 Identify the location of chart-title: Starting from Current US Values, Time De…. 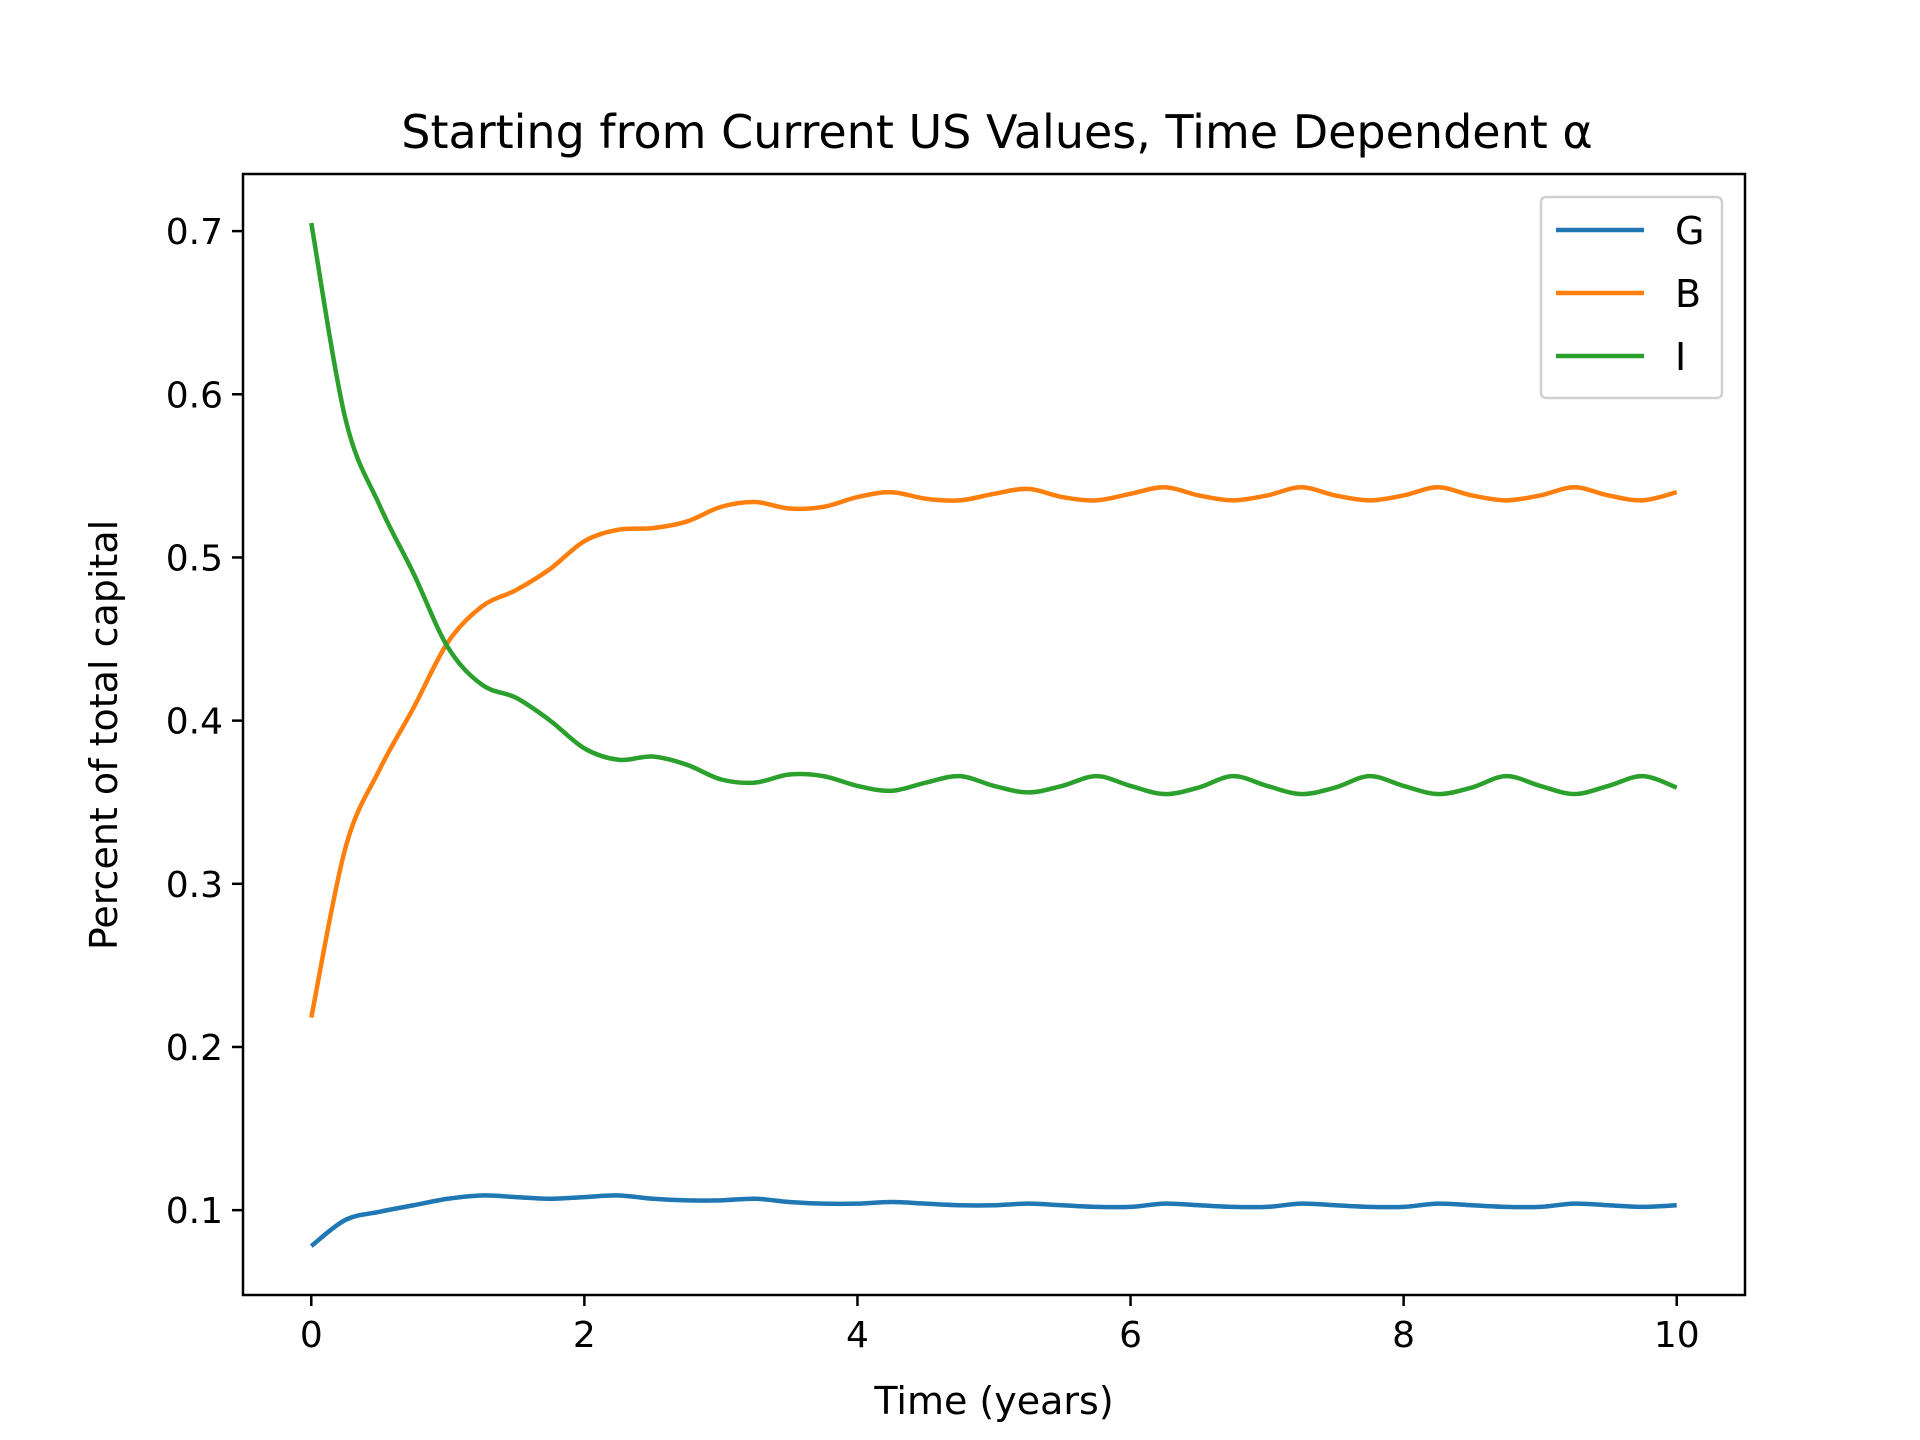
(996, 132).